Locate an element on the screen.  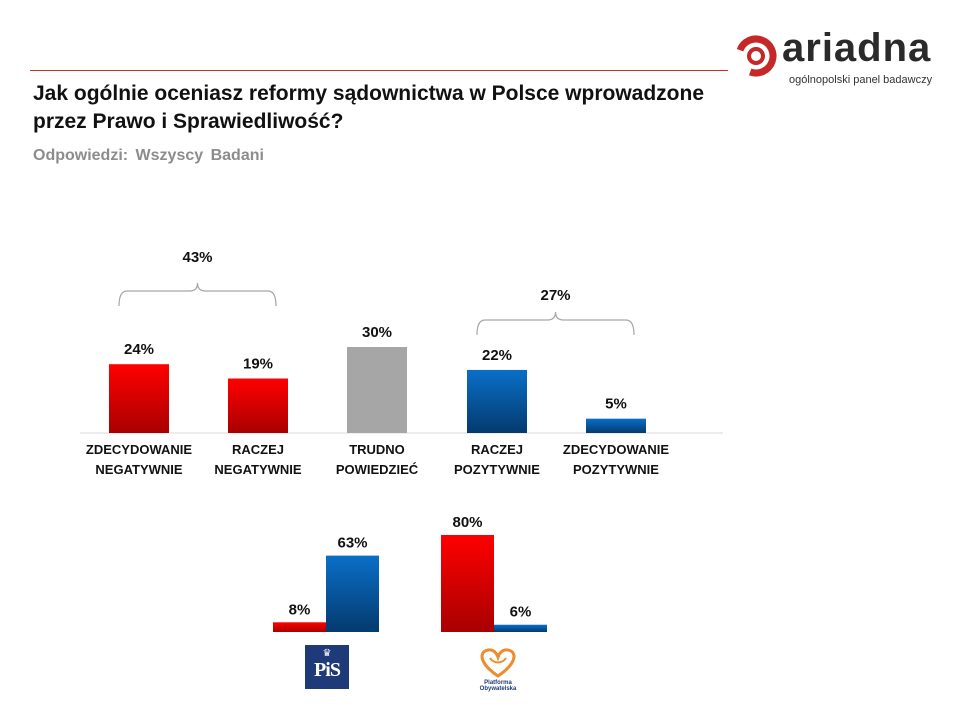
category-label-4-0: ZDECYDOWANIE is located at coordinates (616, 449).